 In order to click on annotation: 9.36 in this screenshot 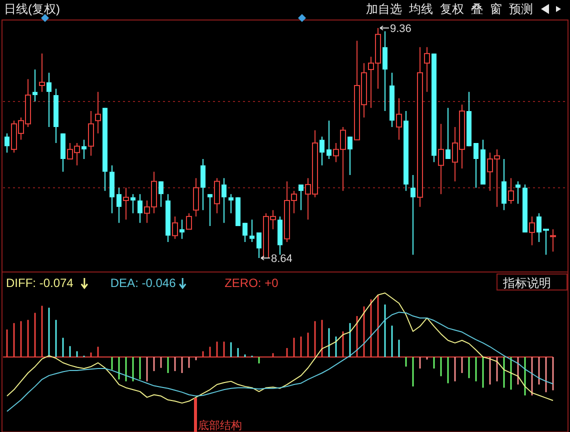, I will do `click(401, 29)`.